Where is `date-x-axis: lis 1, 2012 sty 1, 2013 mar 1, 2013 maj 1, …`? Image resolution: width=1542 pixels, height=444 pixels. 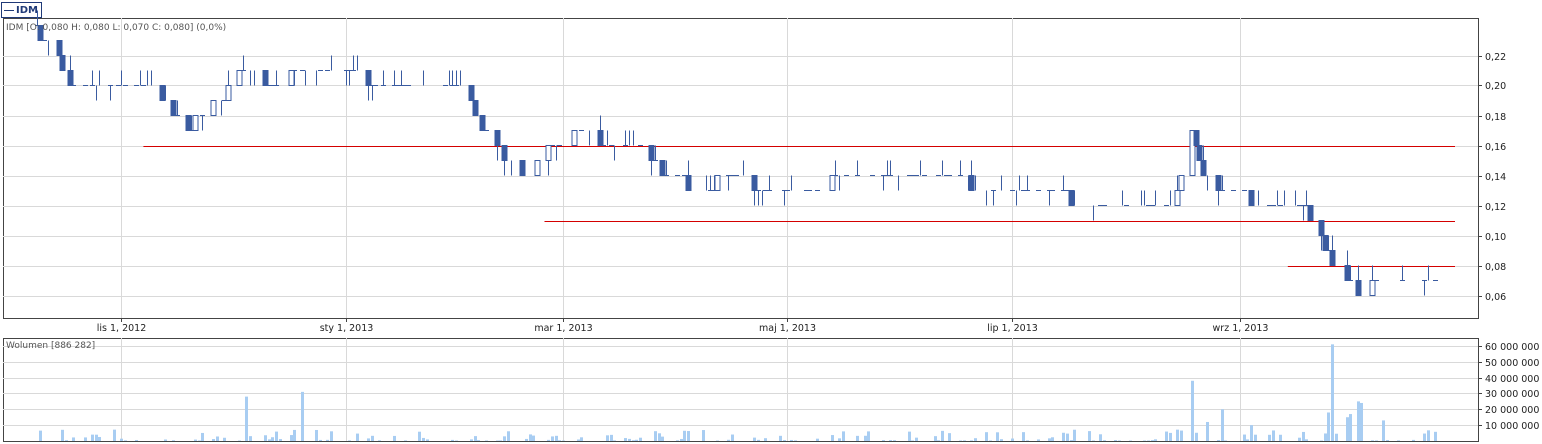
date-x-axis: lis 1, 2012 sty 1, 2013 mar 1, 2013 maj 1, … is located at coordinates (682, 326).